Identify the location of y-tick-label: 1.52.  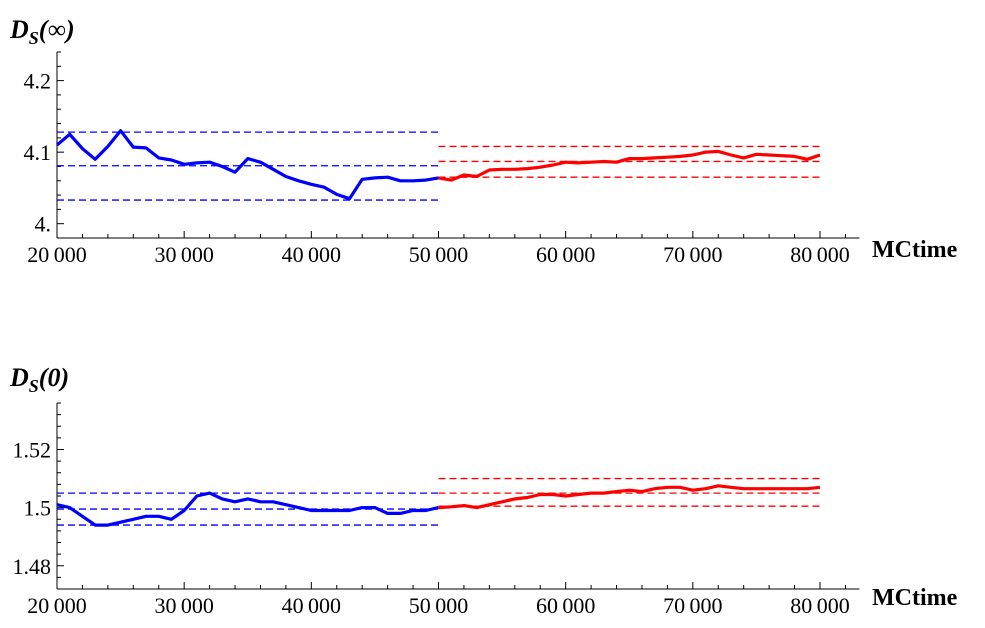
(32, 450).